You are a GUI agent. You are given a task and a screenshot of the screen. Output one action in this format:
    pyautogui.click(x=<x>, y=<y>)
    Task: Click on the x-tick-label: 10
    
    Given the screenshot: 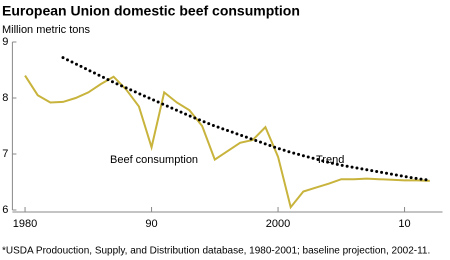 What is the action you would take?
    pyautogui.click(x=404, y=224)
    